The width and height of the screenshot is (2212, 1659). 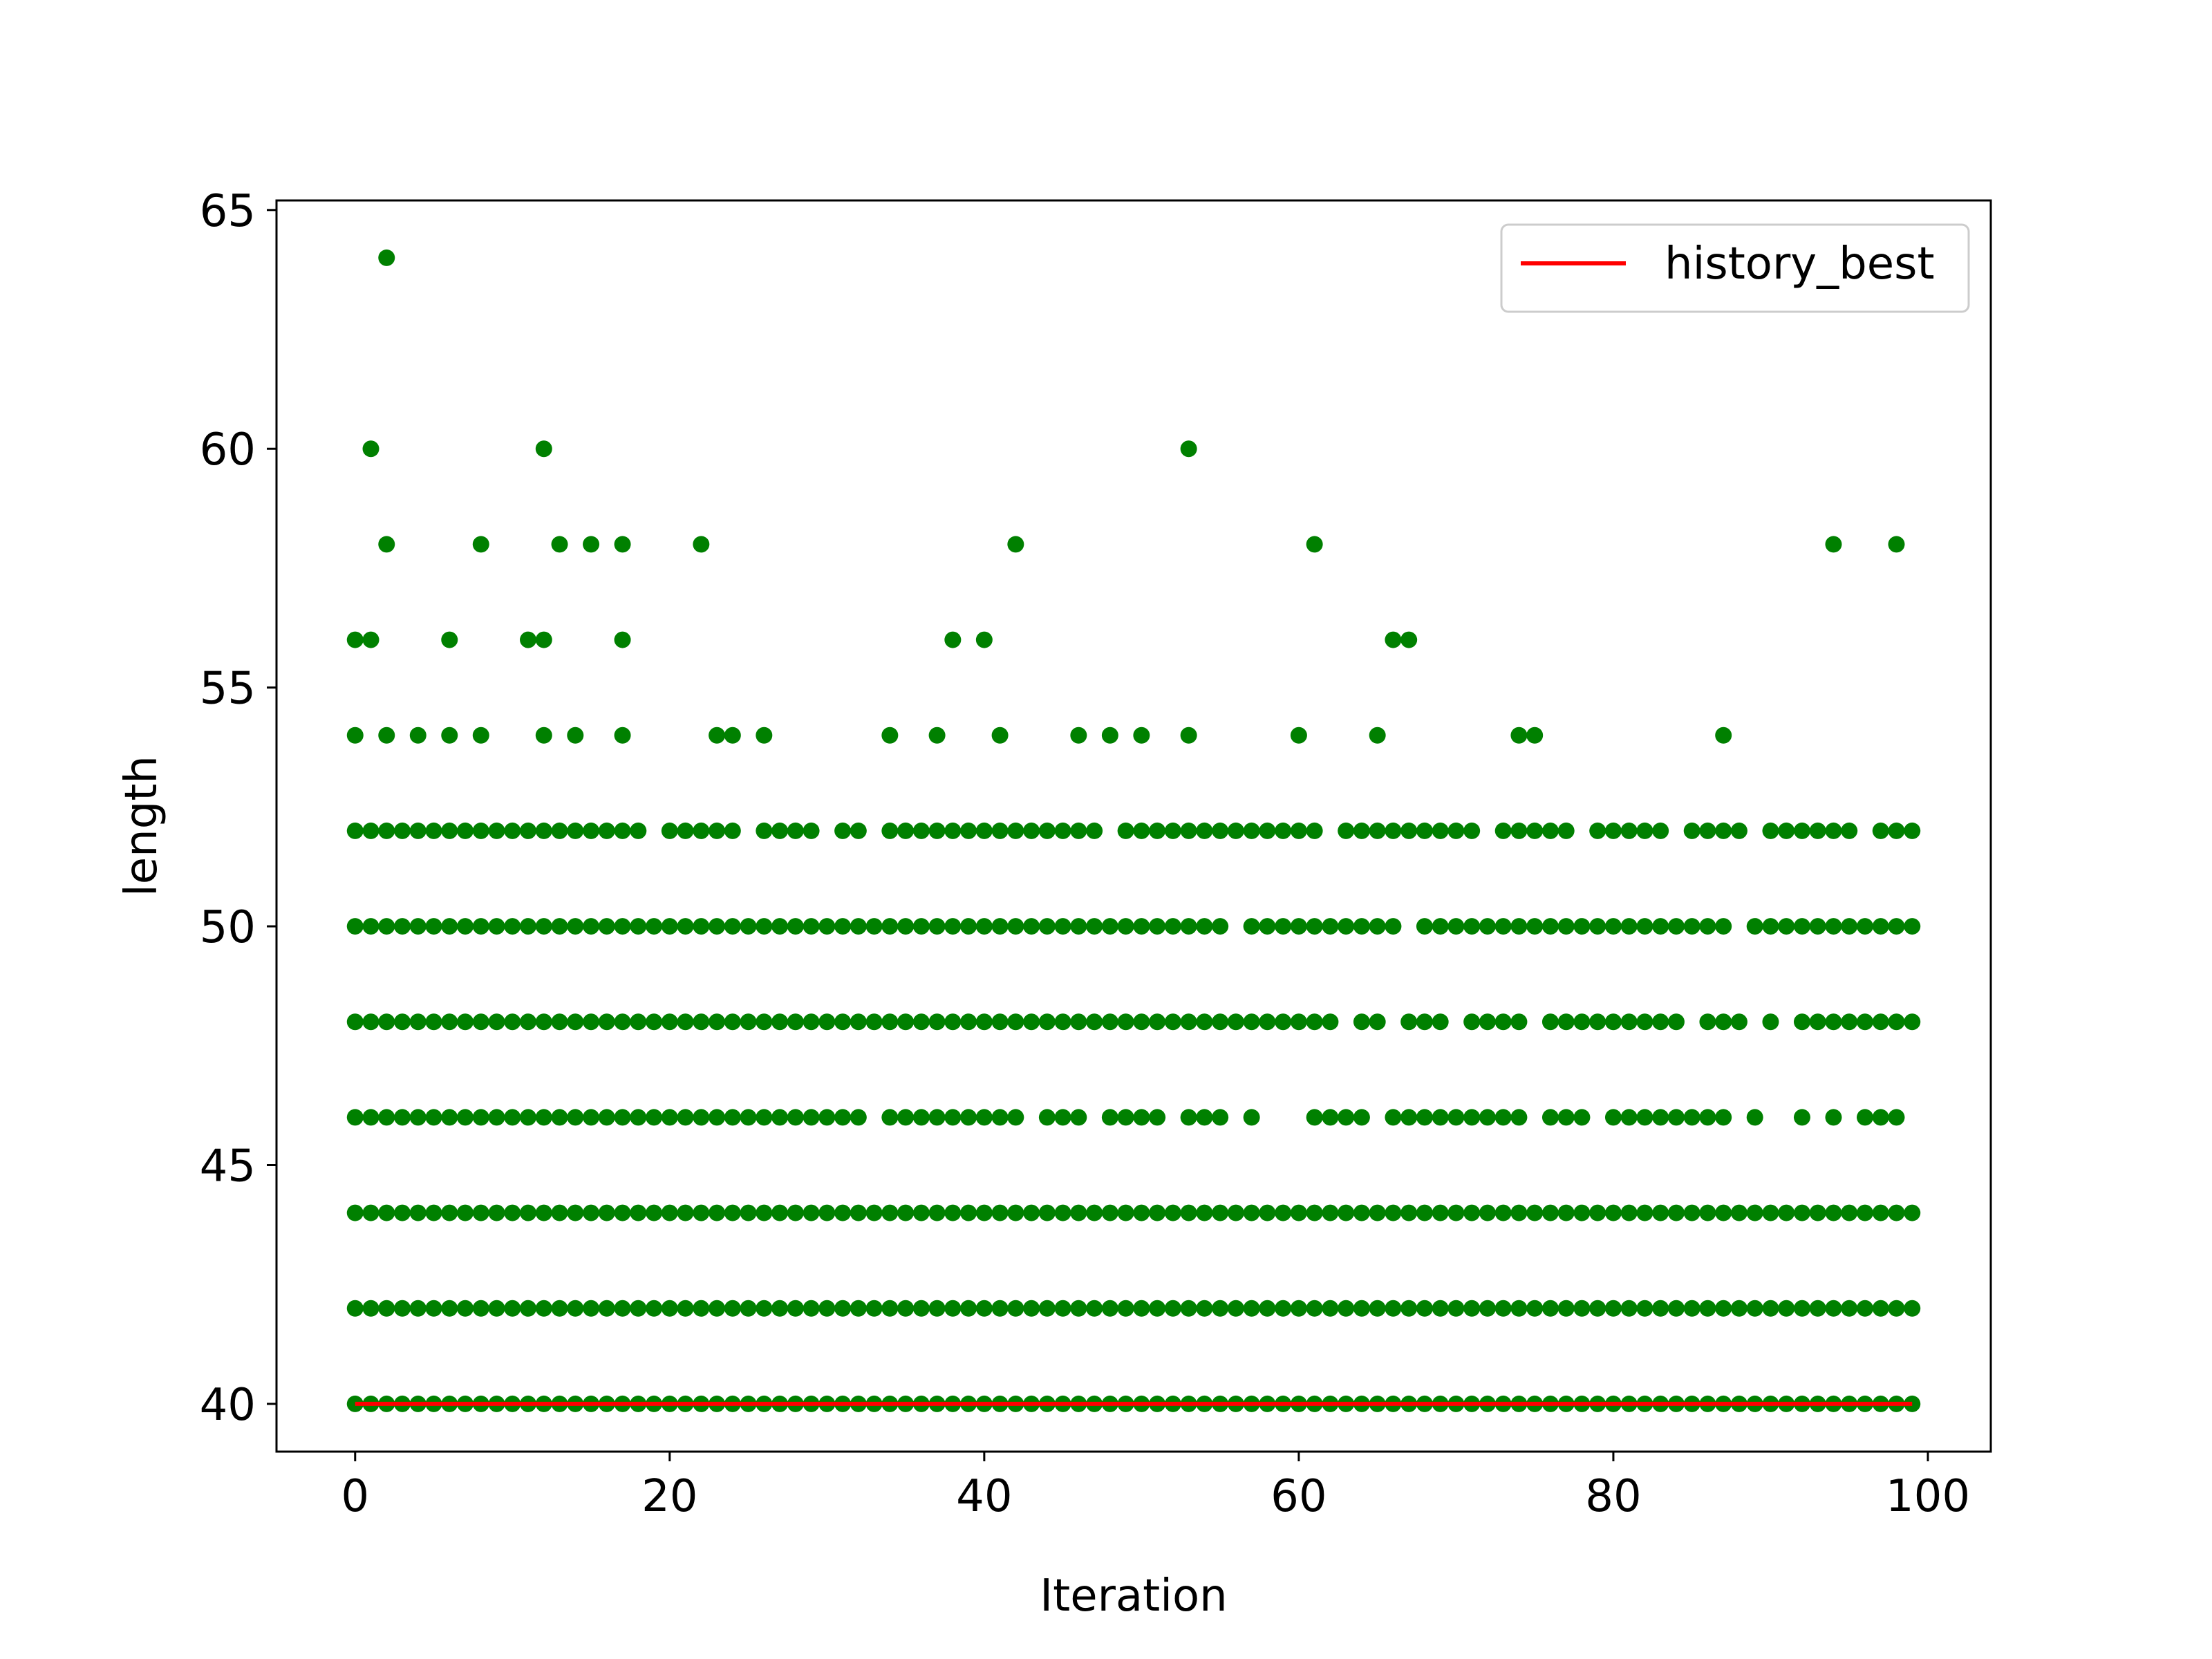 I want to click on x-tick-label: 20, so click(x=669, y=1497).